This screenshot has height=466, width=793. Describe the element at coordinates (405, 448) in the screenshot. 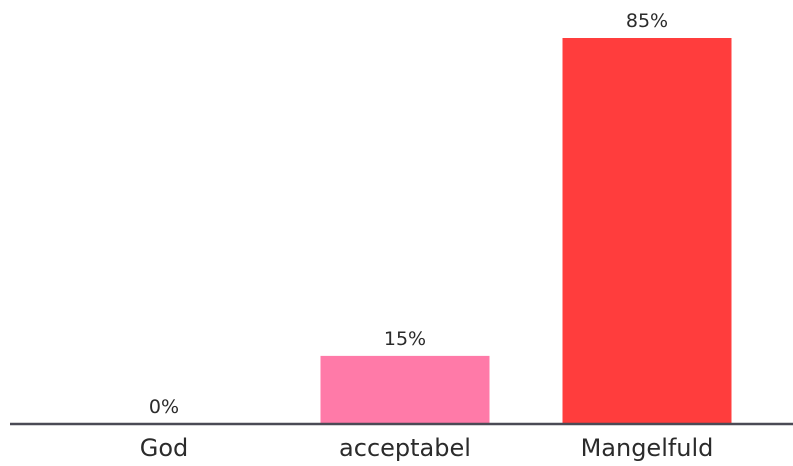

I see `category-label-acceptabel: acceptabel` at that location.